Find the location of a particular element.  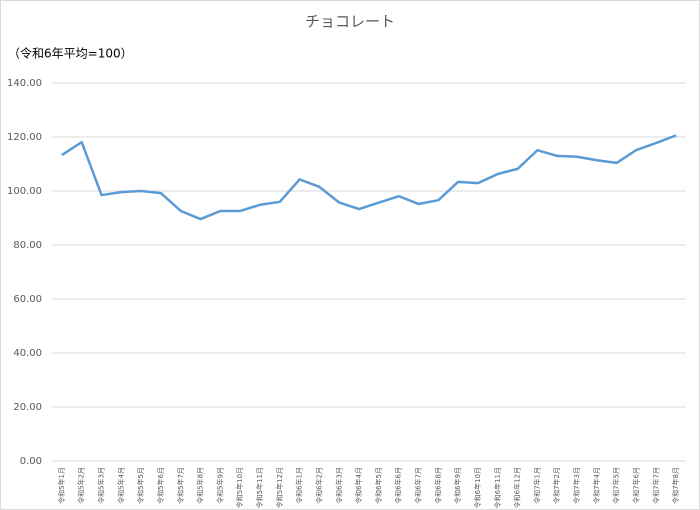

x-tick-label: 令和6年12月 is located at coordinates (517, 487).